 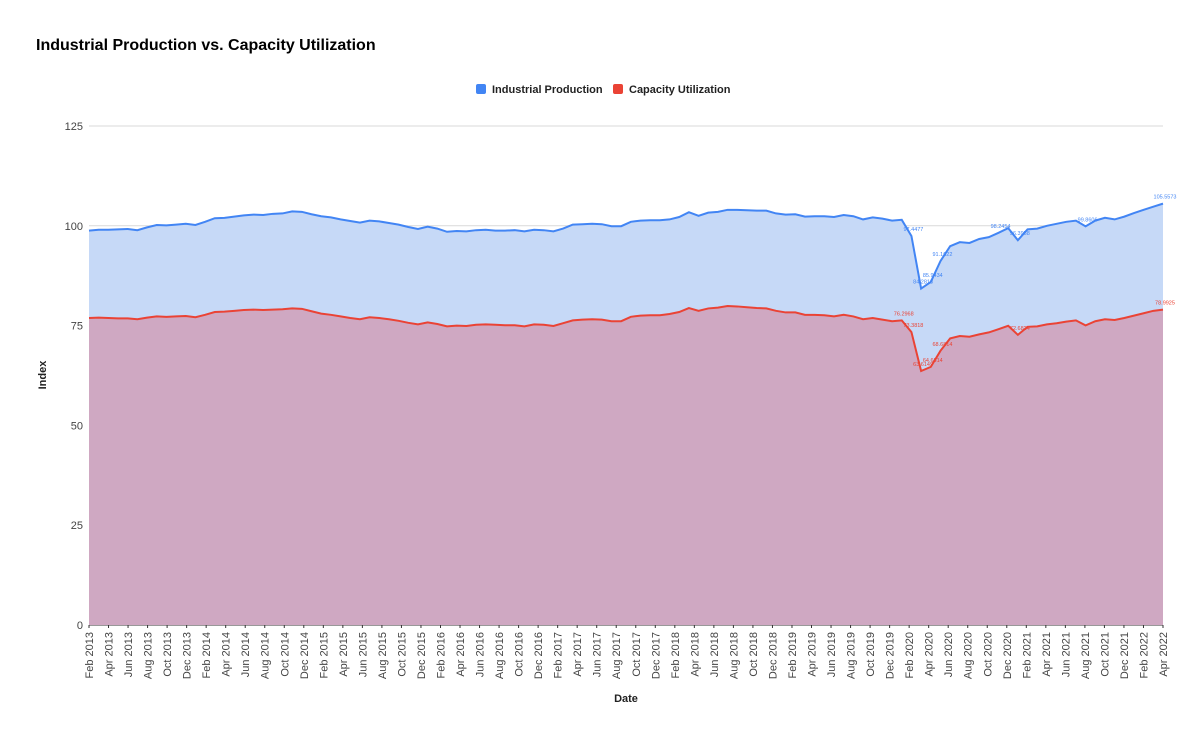 What do you see at coordinates (1165, 198) in the screenshot?
I see `data-label: 105.5573` at bounding box center [1165, 198].